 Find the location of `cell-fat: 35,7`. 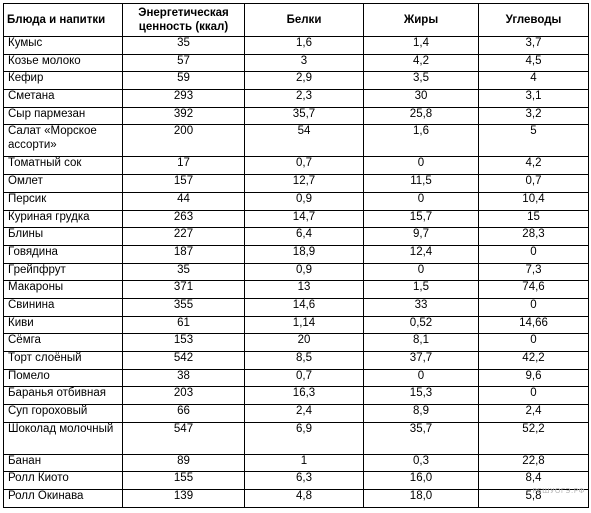

cell-fat: 35,7 is located at coordinates (421, 438).